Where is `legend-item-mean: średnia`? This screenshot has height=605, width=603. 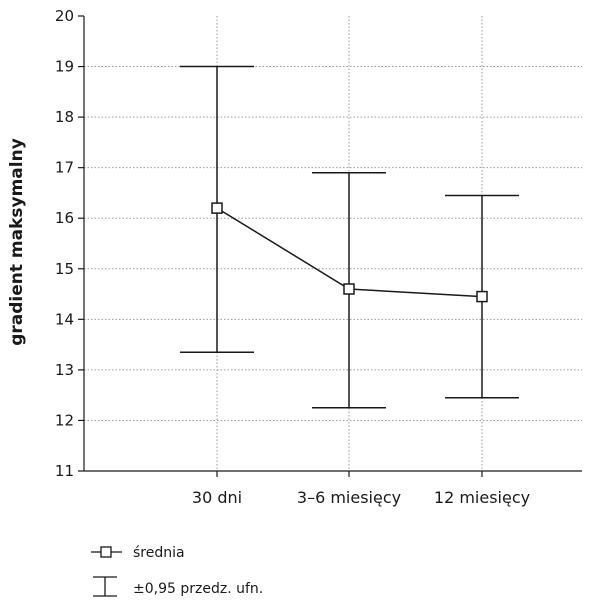
legend-item-mean: średnia is located at coordinates (138, 553).